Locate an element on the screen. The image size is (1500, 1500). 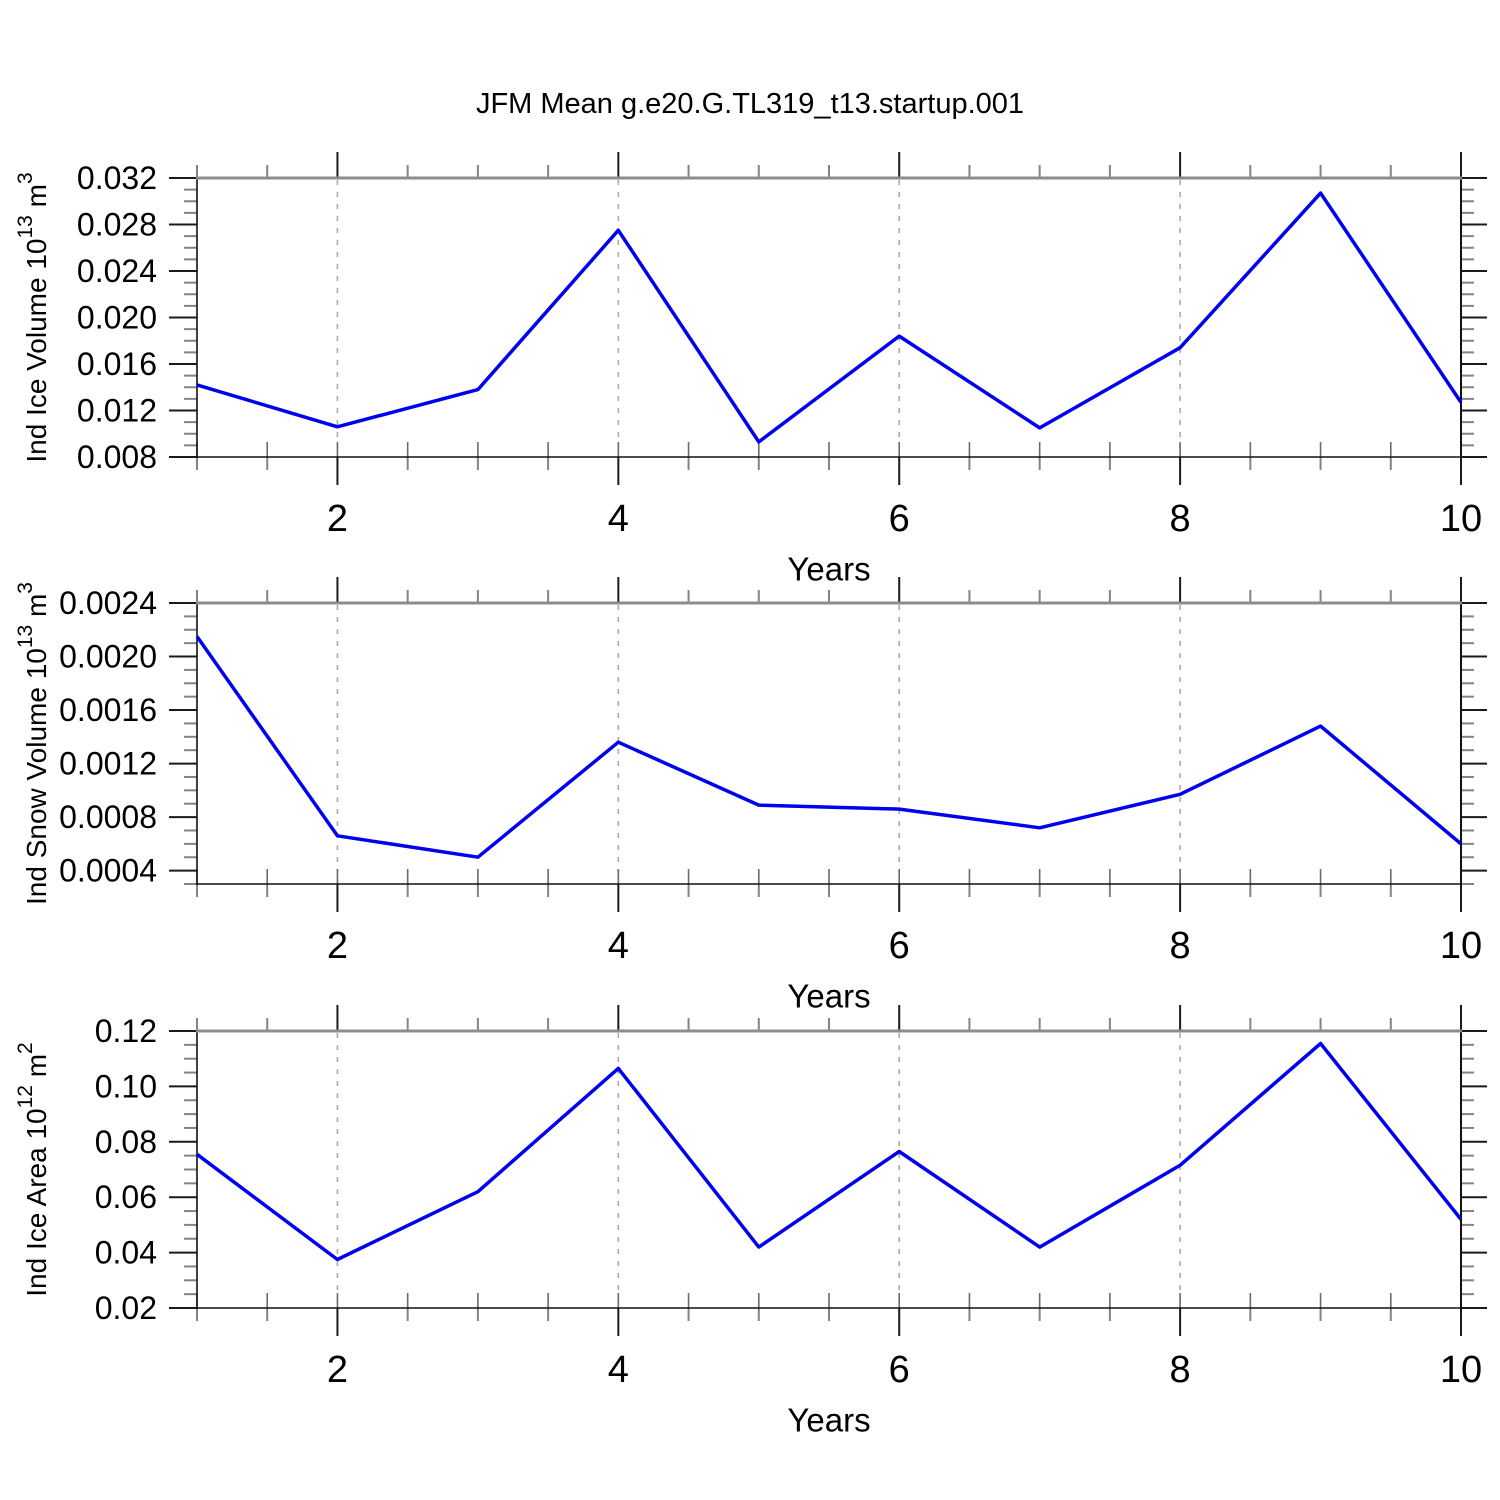
y-tick-label: 0.12 is located at coordinates (126, 1031).